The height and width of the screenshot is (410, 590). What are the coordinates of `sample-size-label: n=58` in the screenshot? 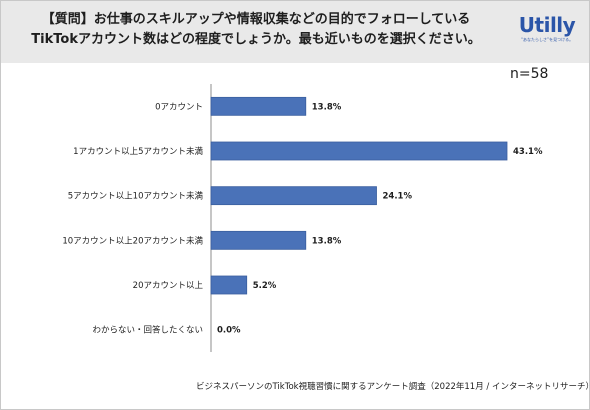 It's located at (529, 74).